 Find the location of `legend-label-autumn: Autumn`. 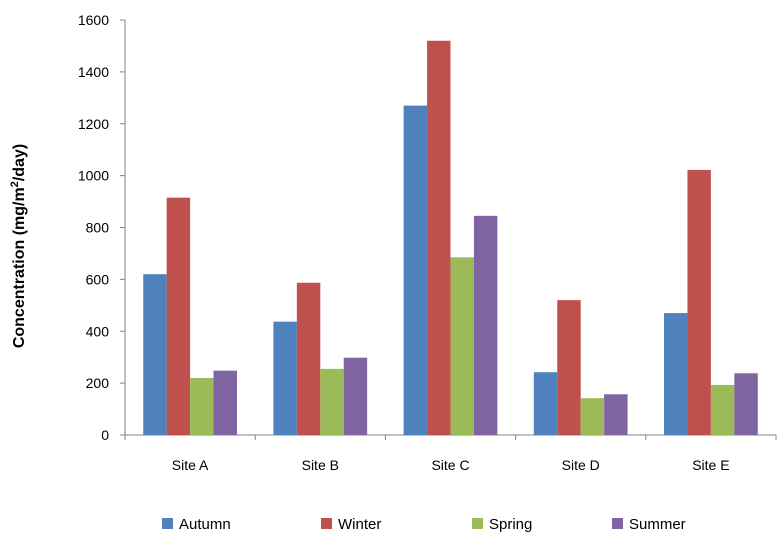

legend-label-autumn: Autumn is located at coordinates (205, 524).